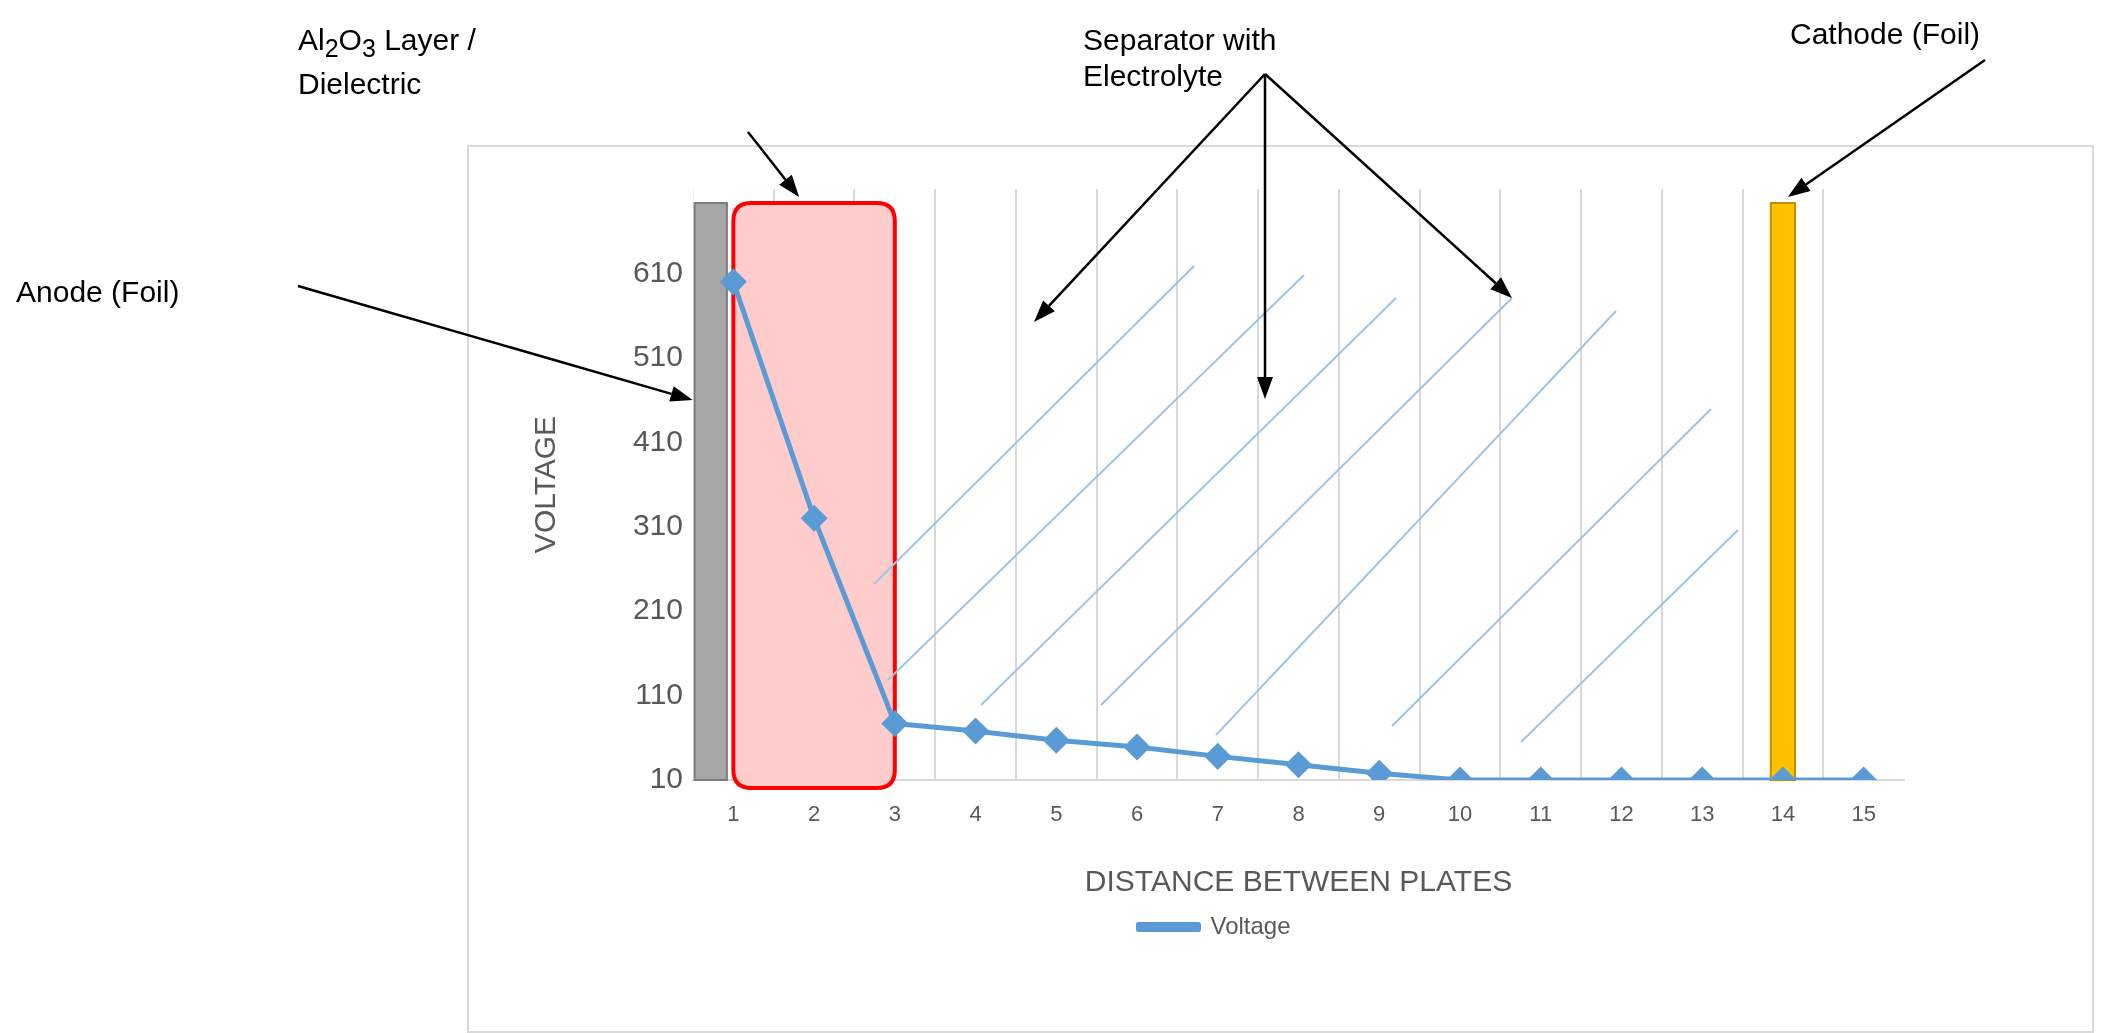 The image size is (2106, 1033). I want to click on y-tick-label: 410, so click(657, 440).